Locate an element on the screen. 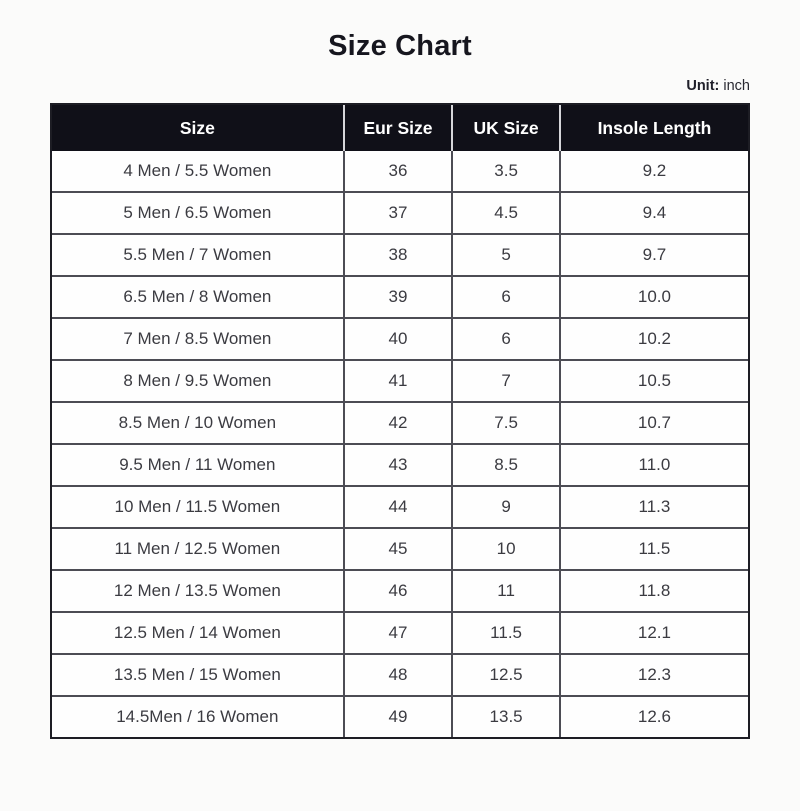  table-row: 5 Men / 6.5 Women 37 4.5 9.4 is located at coordinates (400, 212).